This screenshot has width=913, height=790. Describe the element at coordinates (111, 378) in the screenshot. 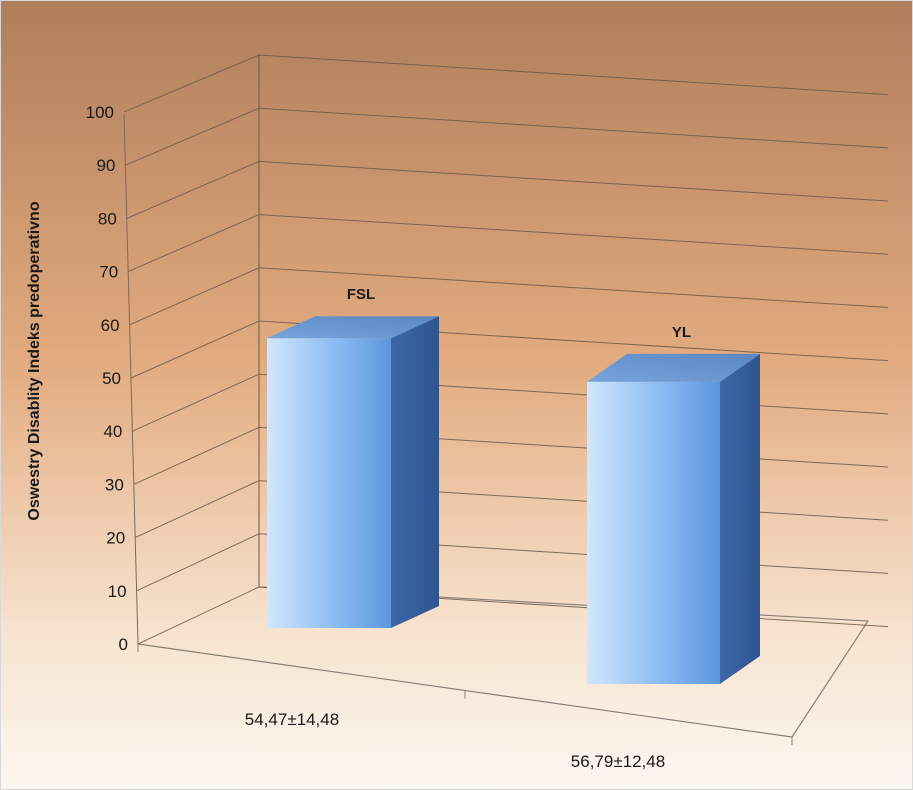

I see `y-tick-label: 50` at that location.